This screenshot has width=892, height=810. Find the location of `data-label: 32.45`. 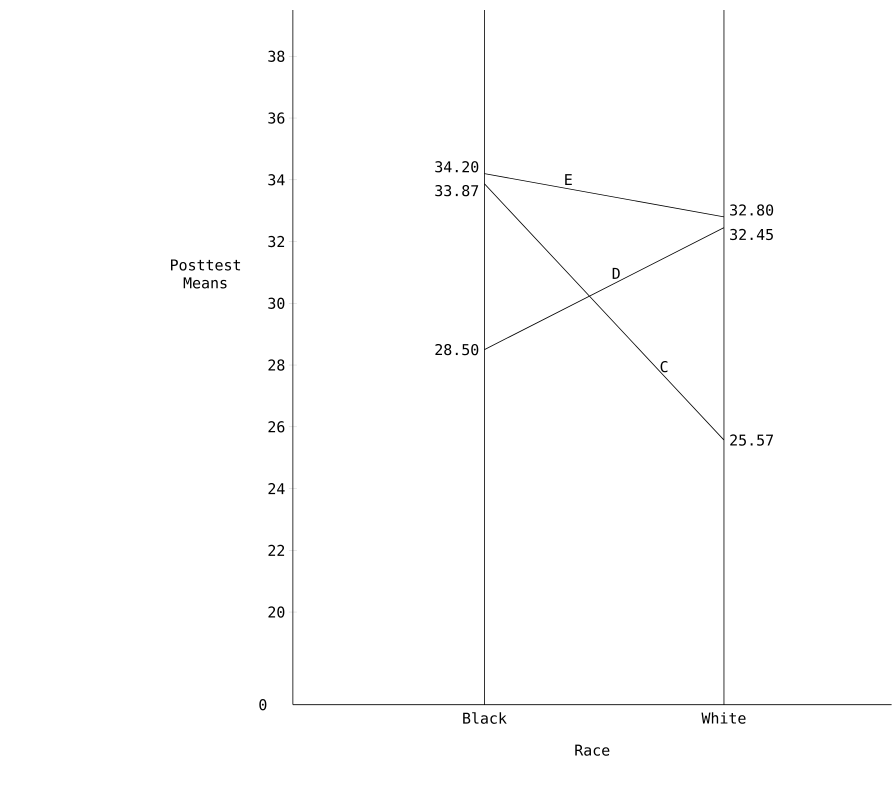

data-label: 32.45 is located at coordinates (751, 234).